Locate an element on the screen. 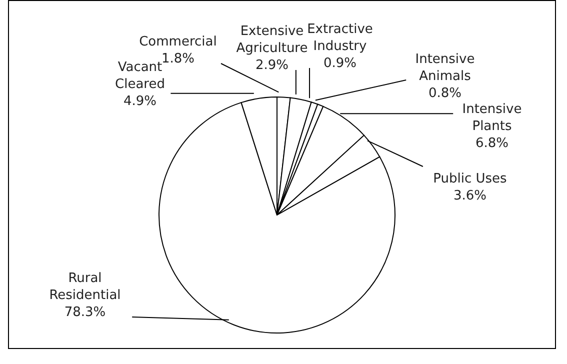  slice-label: Extensive Agriculture is located at coordinates (272, 40).